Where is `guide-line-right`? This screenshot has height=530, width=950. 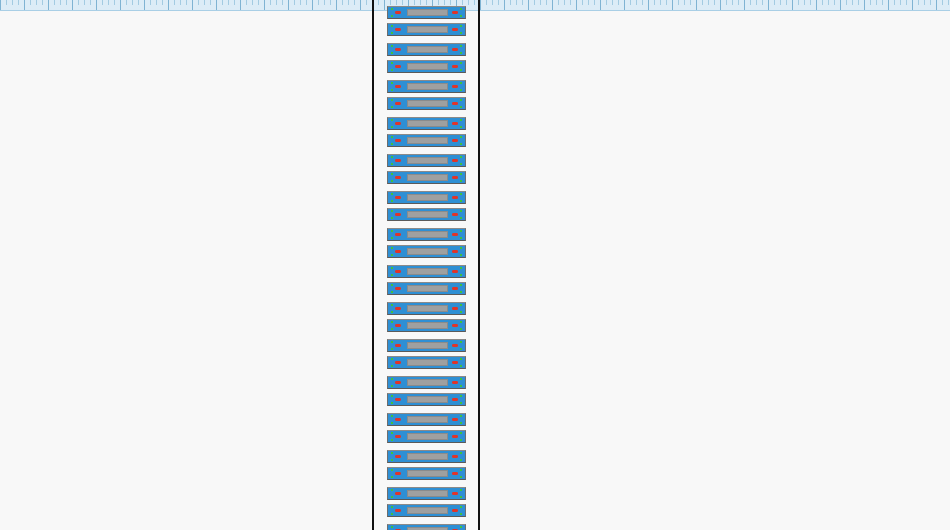 guide-line-right is located at coordinates (479, 265).